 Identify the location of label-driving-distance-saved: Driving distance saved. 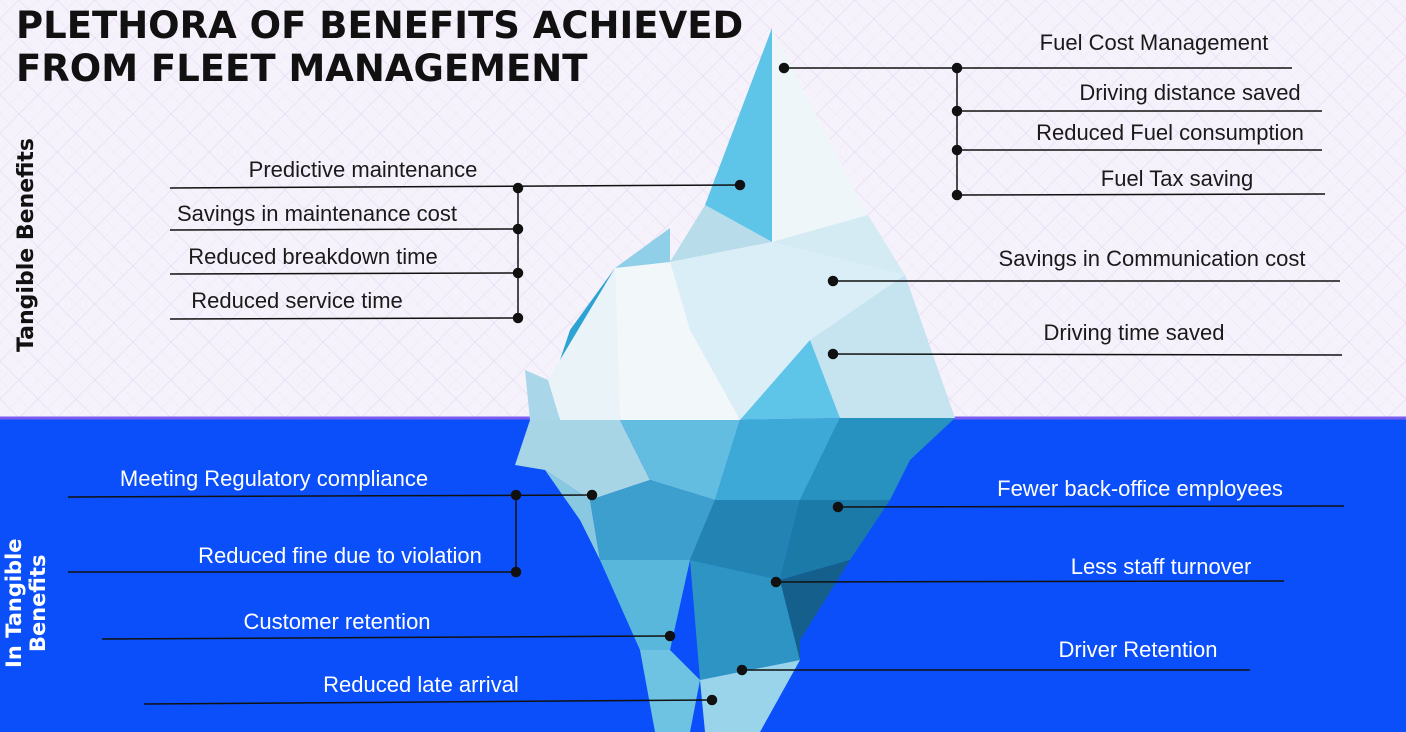
(1190, 92).